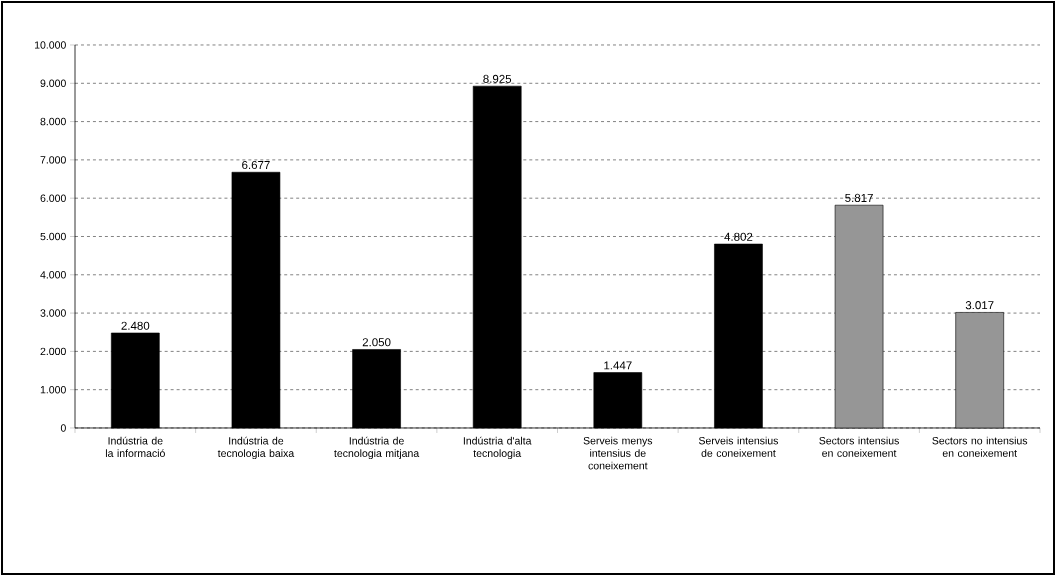 The image size is (1056, 576). What do you see at coordinates (738, 236) in the screenshot?
I see `data-label: 4.802` at bounding box center [738, 236].